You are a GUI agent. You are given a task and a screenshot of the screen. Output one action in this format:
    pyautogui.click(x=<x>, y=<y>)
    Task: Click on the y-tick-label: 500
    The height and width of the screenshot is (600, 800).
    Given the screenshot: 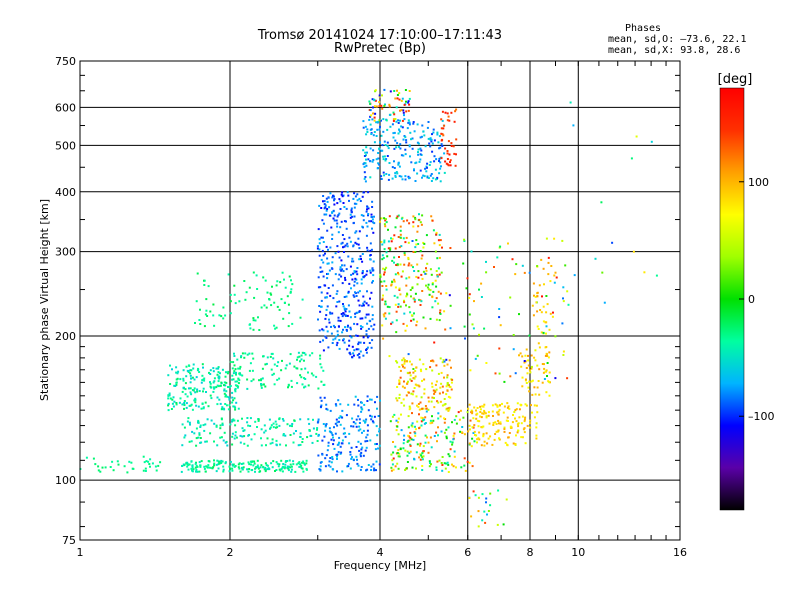 What is the action you would take?
    pyautogui.click(x=65, y=145)
    